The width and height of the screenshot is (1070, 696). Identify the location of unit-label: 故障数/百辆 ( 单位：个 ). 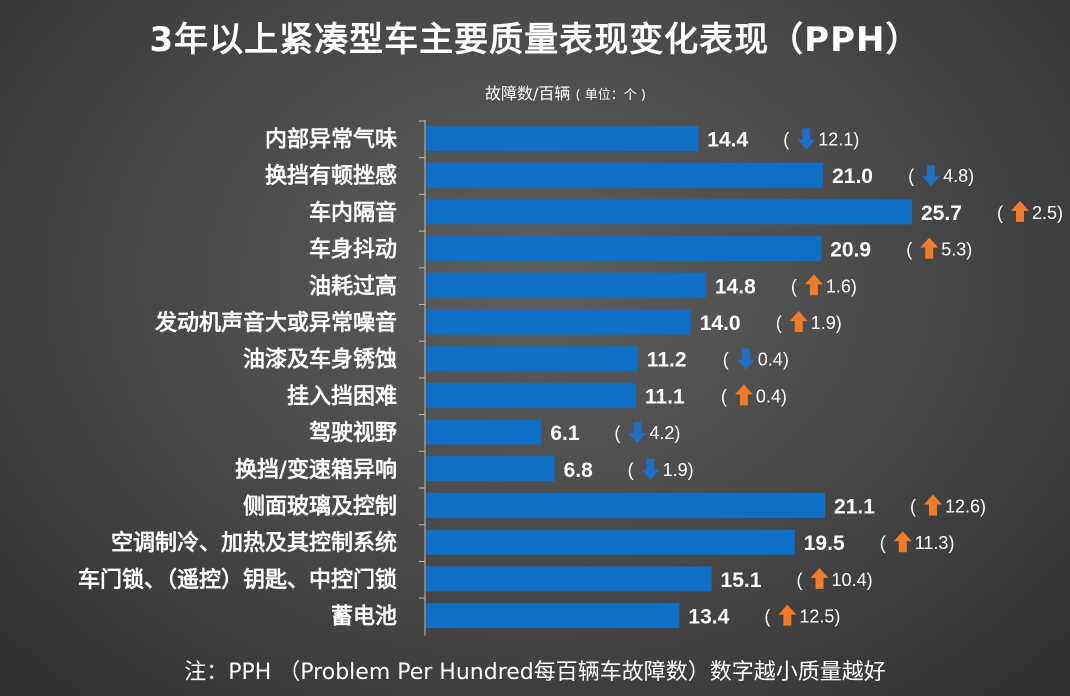
(565, 92).